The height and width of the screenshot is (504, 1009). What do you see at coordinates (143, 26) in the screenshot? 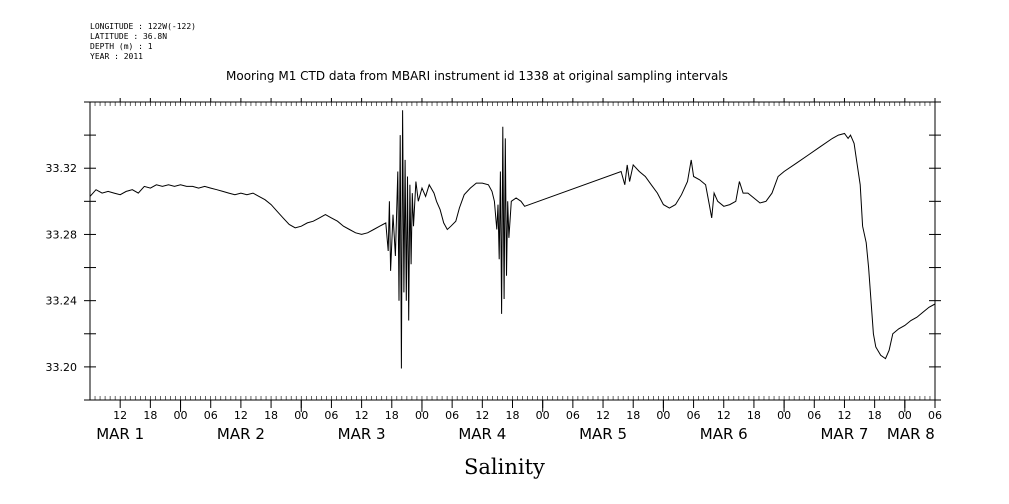
I see `longitude-text: LONGITUDE : 122W(-122)` at bounding box center [143, 26].